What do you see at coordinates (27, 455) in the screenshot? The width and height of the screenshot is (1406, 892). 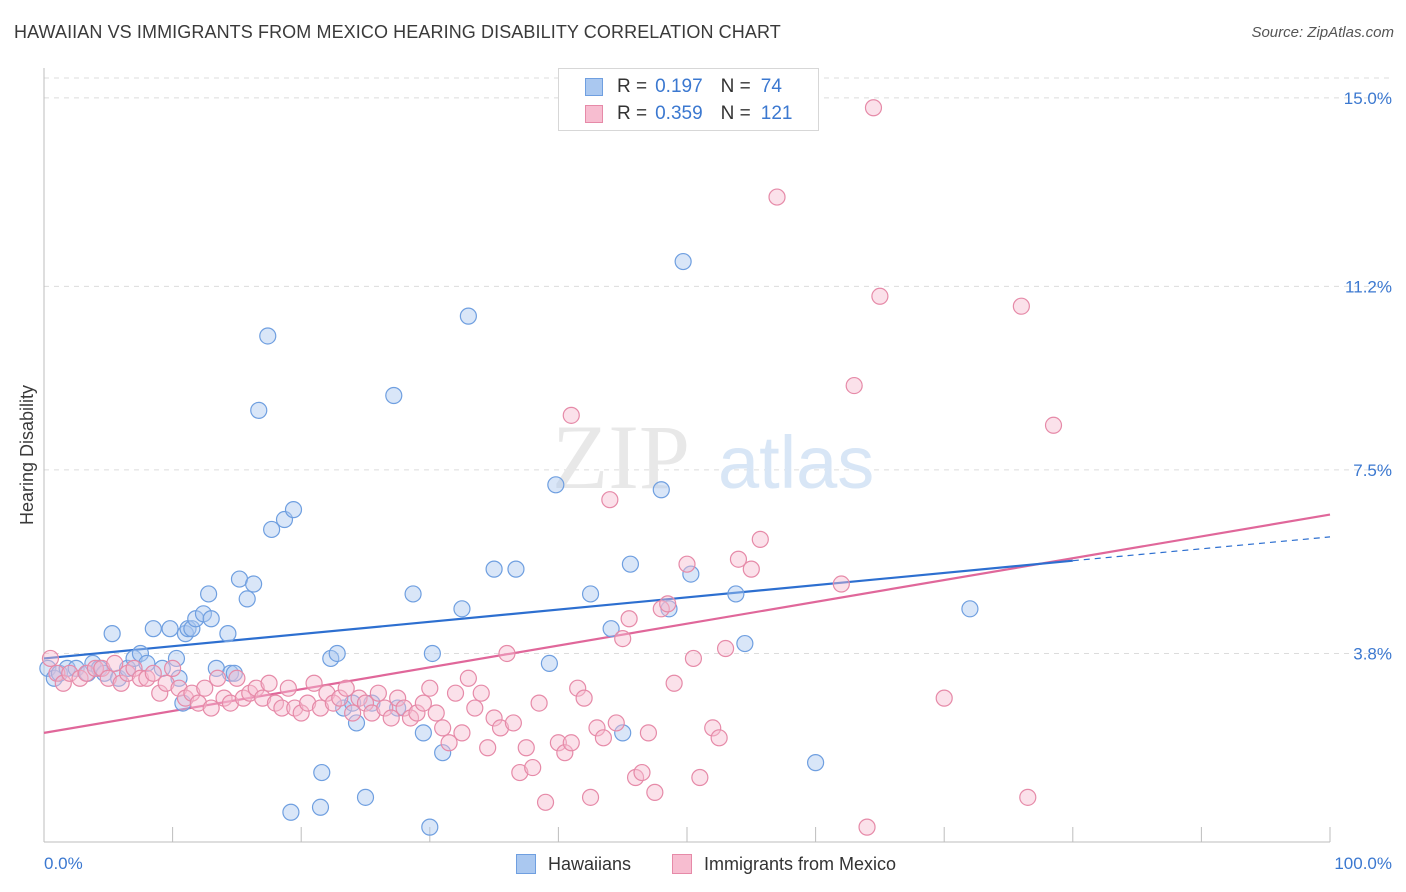 I see `y-axis-label: Hearing Disability` at bounding box center [27, 455].